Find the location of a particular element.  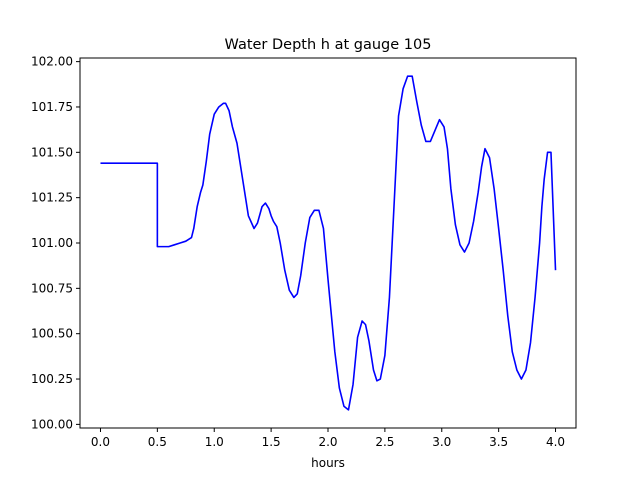

x-tick-label: 3.5 is located at coordinates (498, 442).